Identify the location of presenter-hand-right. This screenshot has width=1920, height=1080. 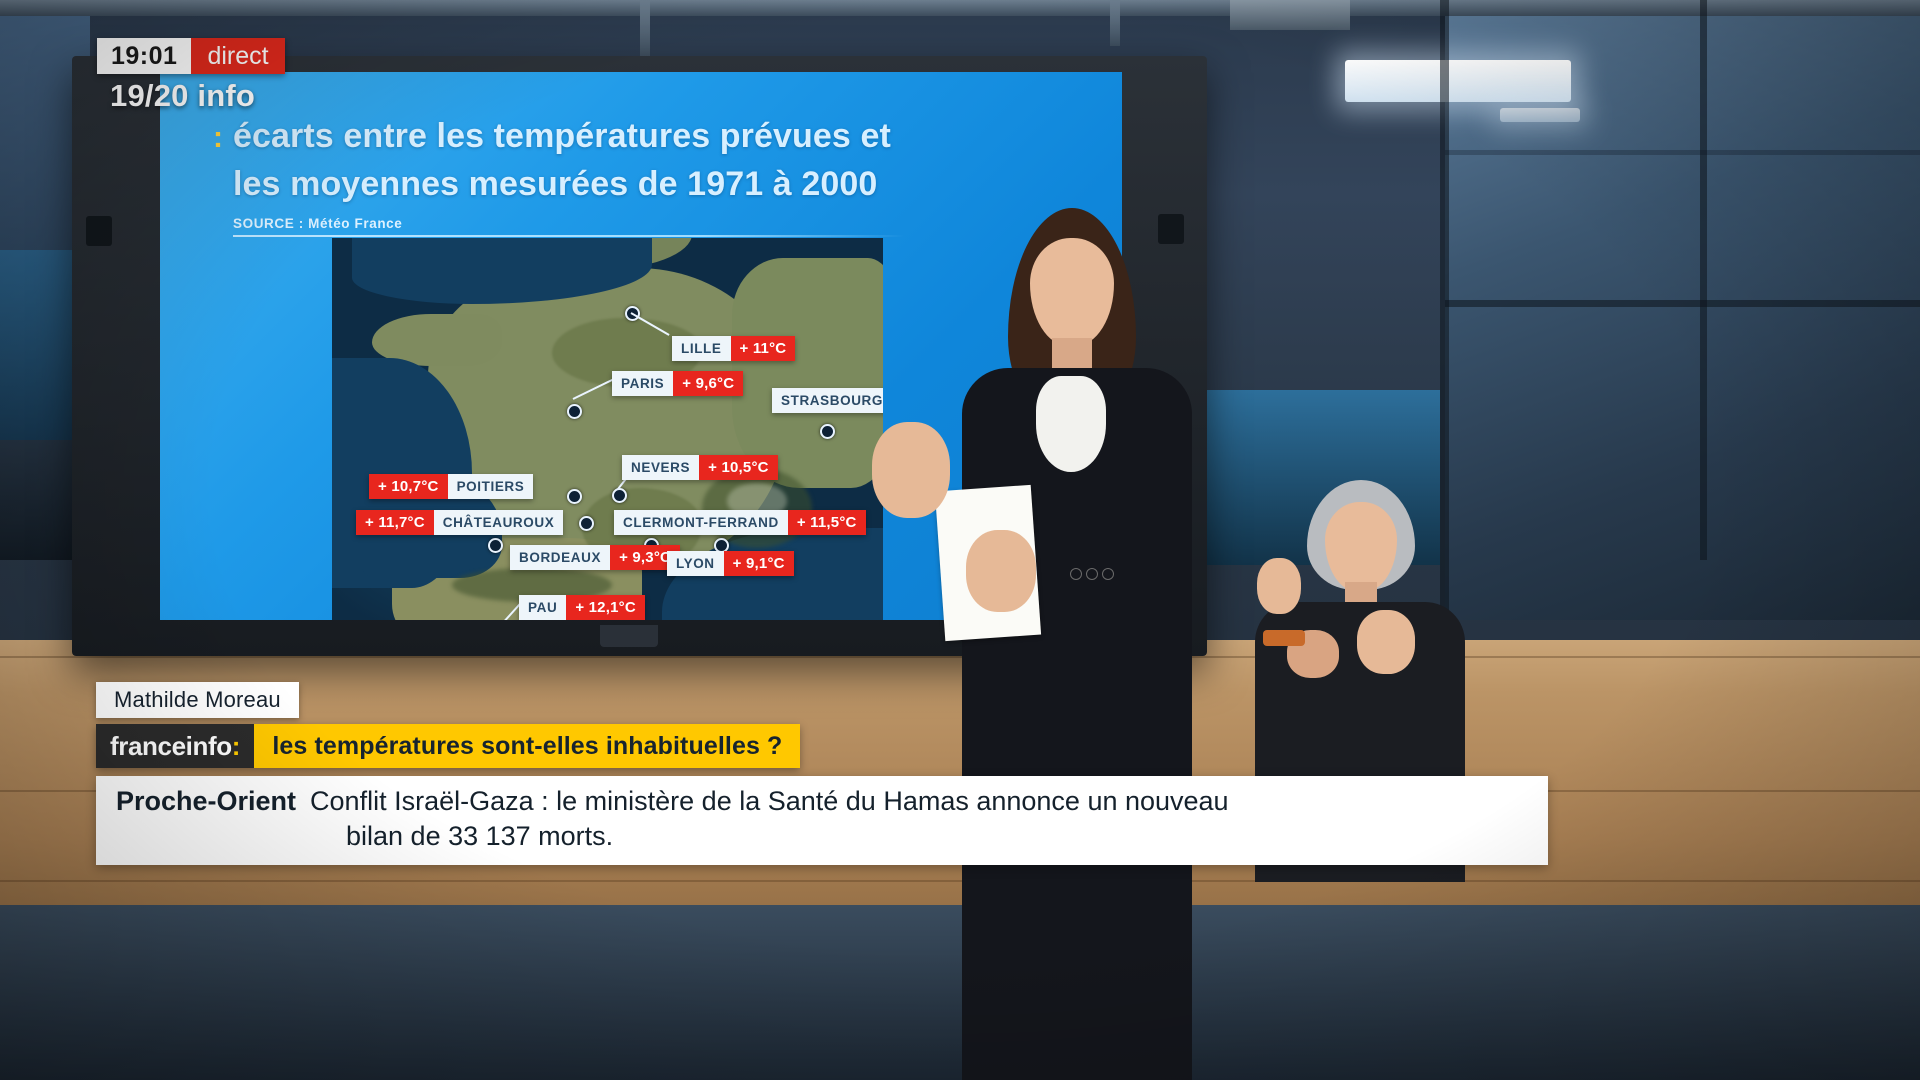
(911, 470).